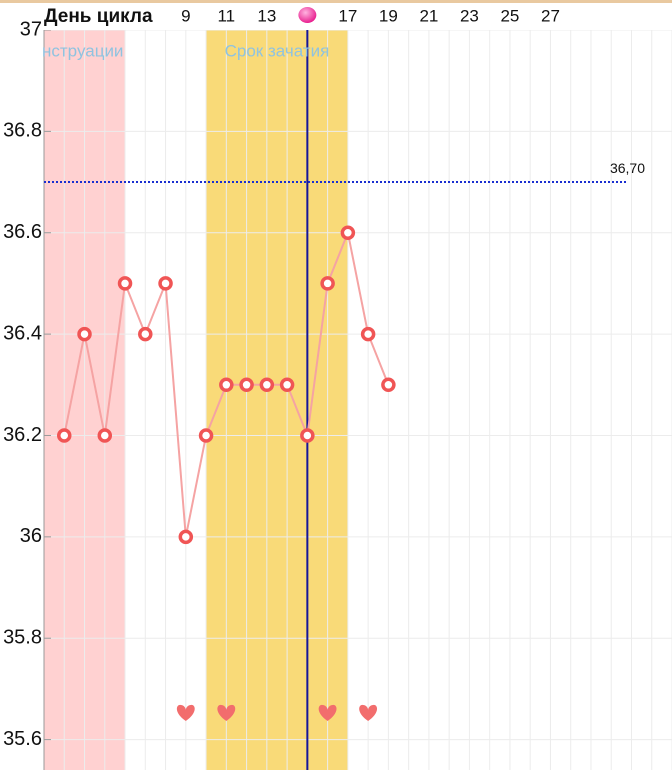 This screenshot has height=770, width=672. I want to click on header-border, so click(336, 1).